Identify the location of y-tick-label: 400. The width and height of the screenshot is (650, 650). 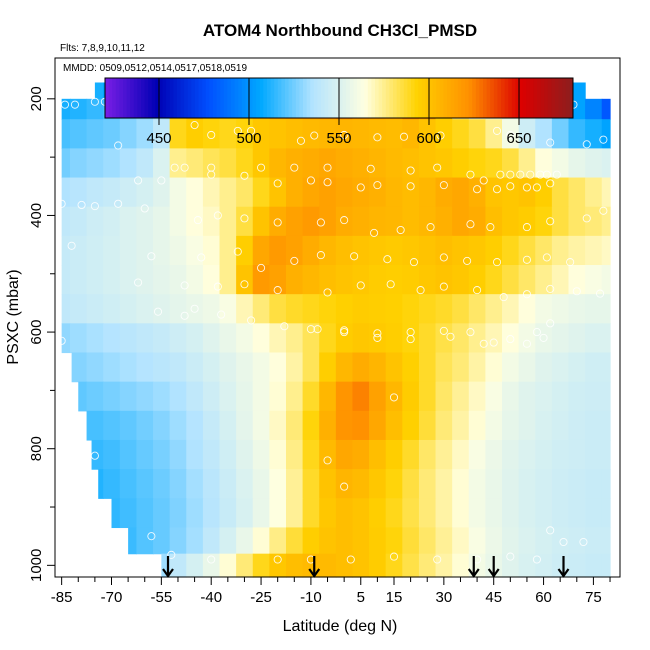
(36, 215).